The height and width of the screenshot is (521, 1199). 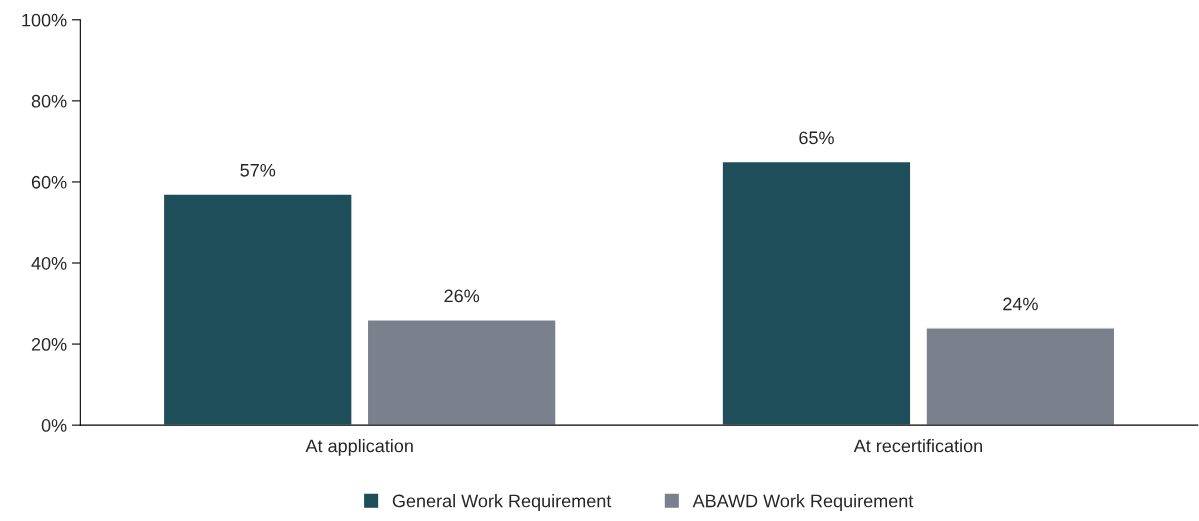 What do you see at coordinates (258, 170) in the screenshot?
I see `data-label: 57%` at bounding box center [258, 170].